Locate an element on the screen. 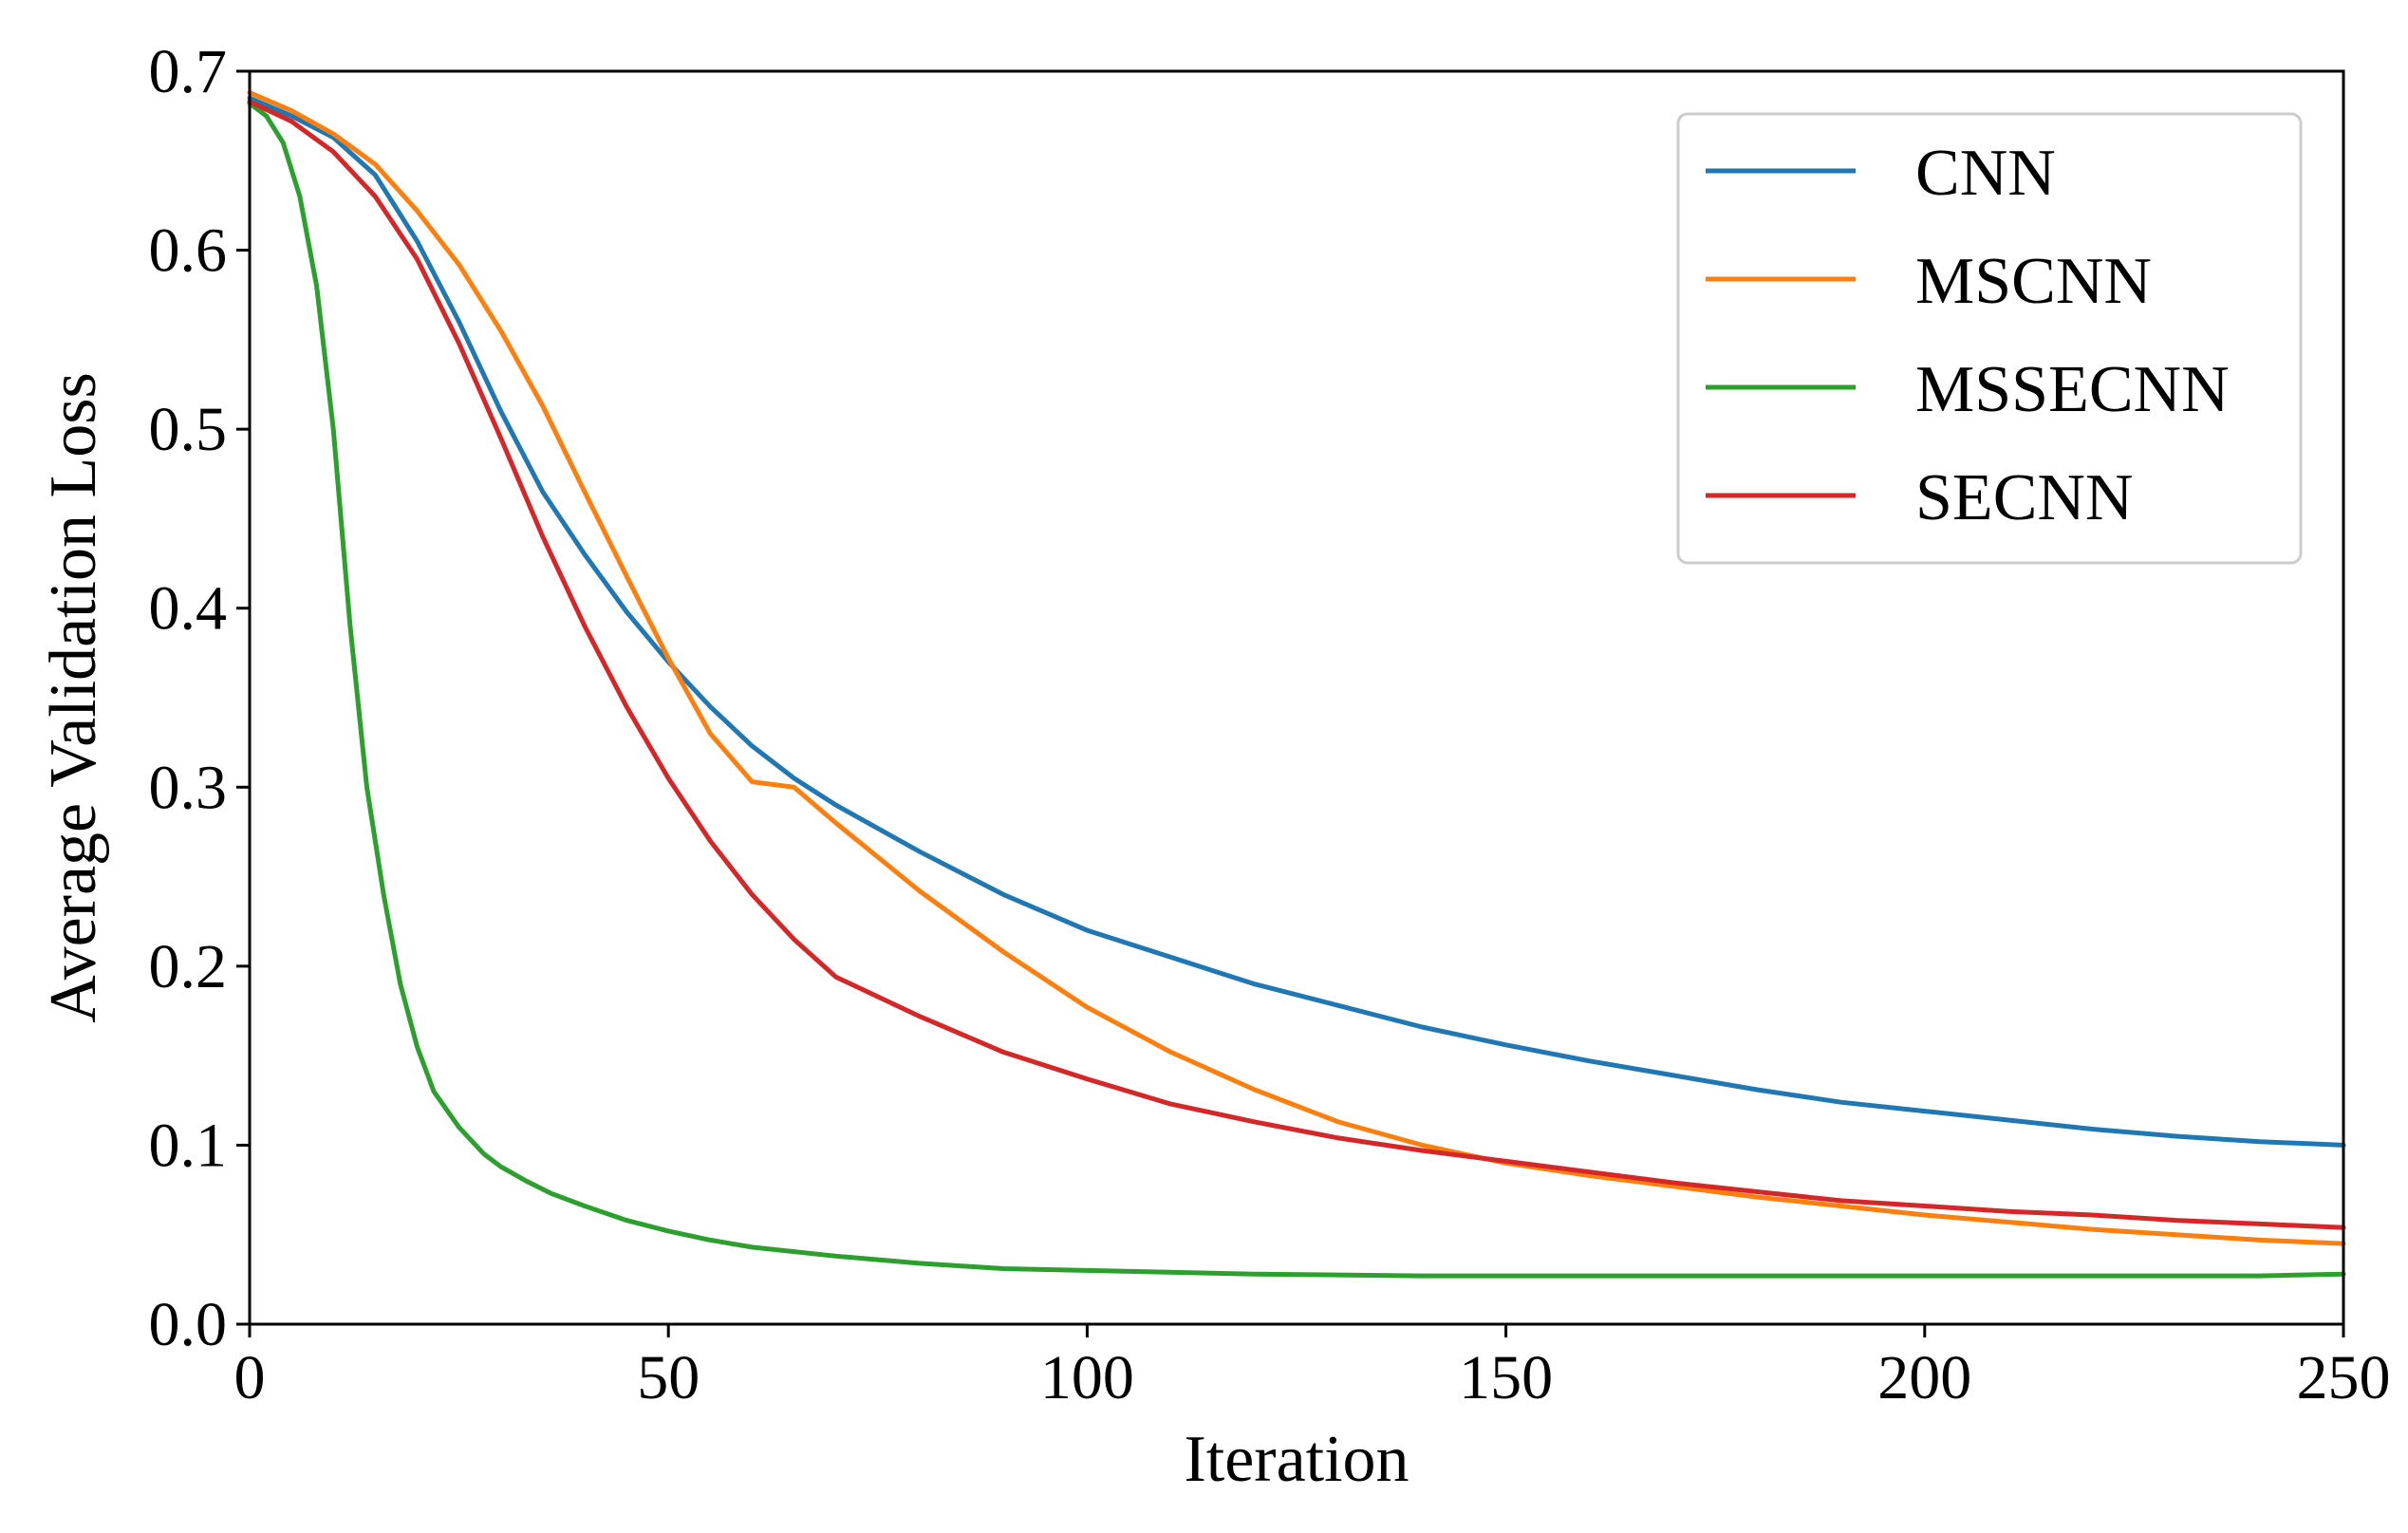 Image resolution: width=2408 pixels, height=1533 pixels. y-axis-ticks: 0.0 0.1 0.2 0.3 0.4 0.5 0.6 0.7 is located at coordinates (199, 698).